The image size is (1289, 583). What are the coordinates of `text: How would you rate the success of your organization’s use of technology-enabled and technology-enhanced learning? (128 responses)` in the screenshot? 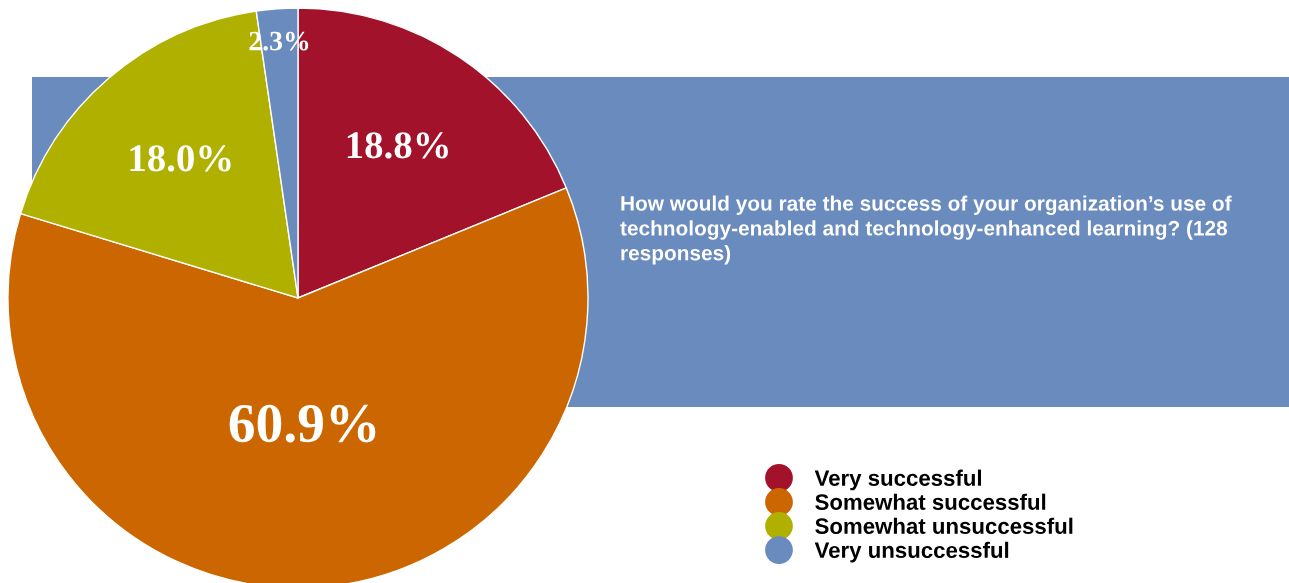 It's located at (926, 230).